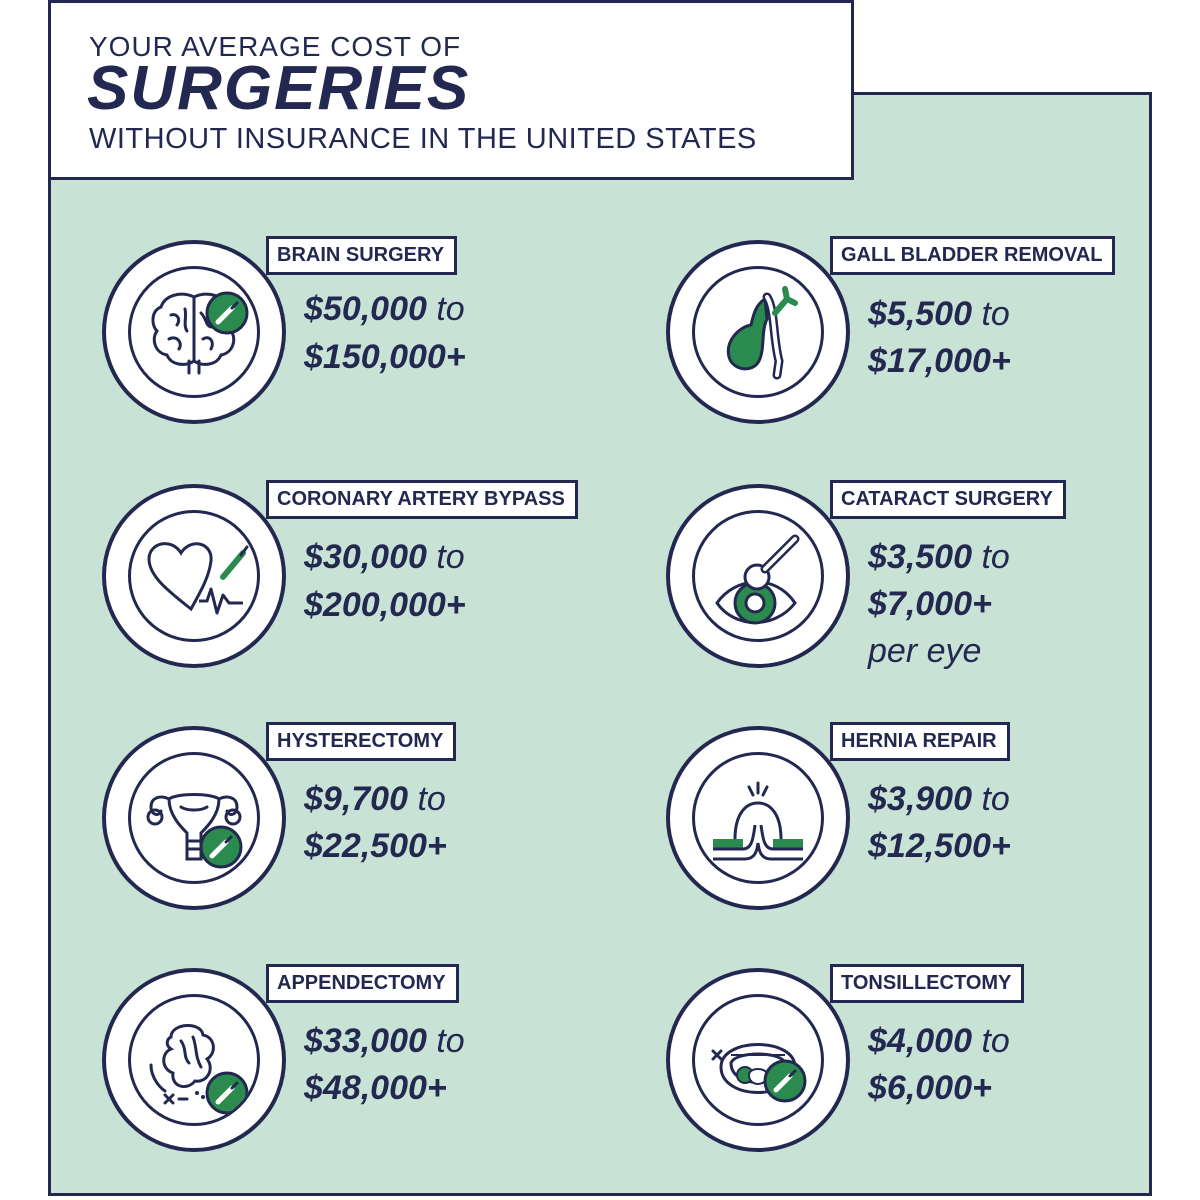  I want to click on price-high: $48,000+, so click(375, 1088).